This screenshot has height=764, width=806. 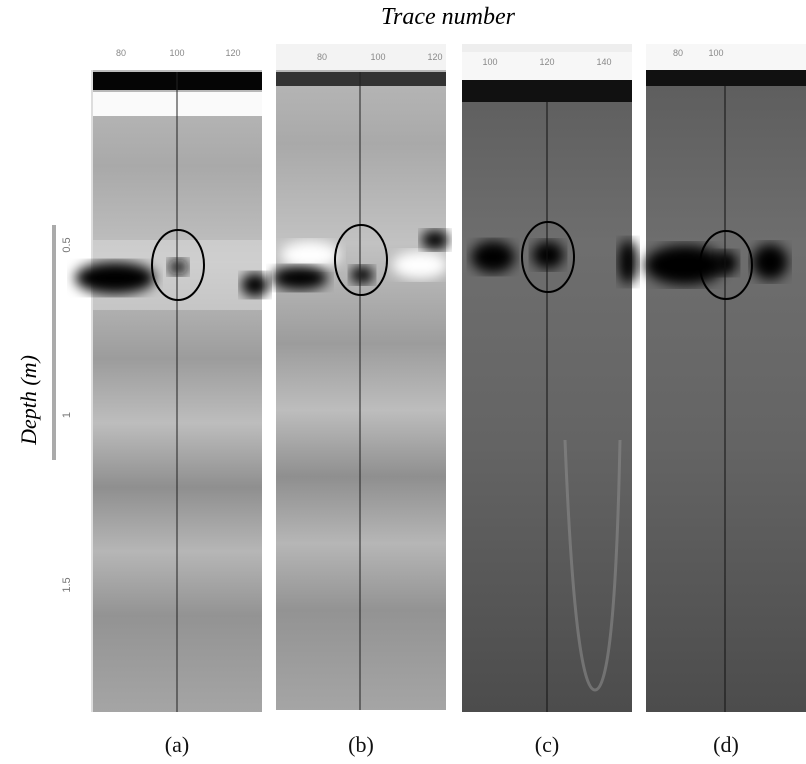 What do you see at coordinates (361, 744) in the screenshot?
I see `panel-label: (b)` at bounding box center [361, 744].